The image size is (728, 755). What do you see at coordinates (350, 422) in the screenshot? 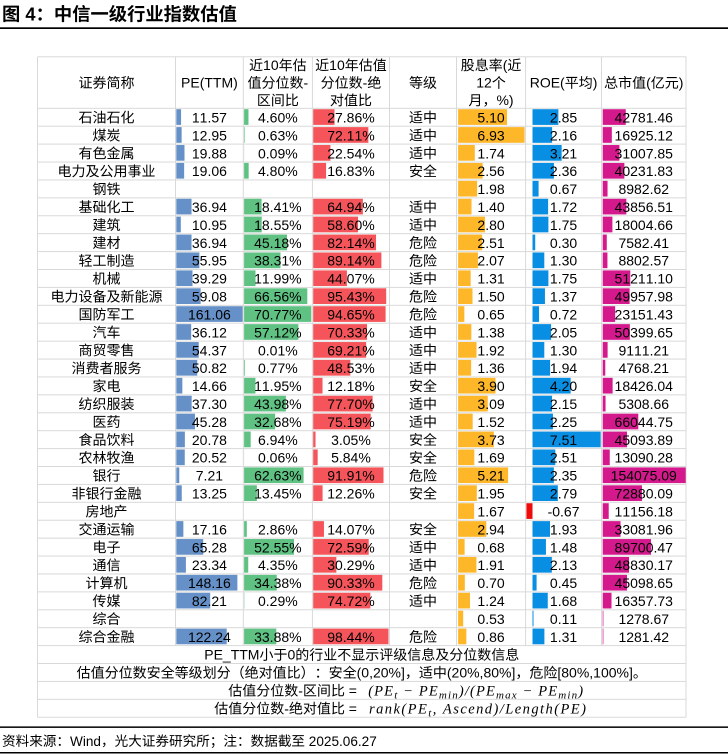
I see `svg-text: 75.19%` at bounding box center [350, 422].